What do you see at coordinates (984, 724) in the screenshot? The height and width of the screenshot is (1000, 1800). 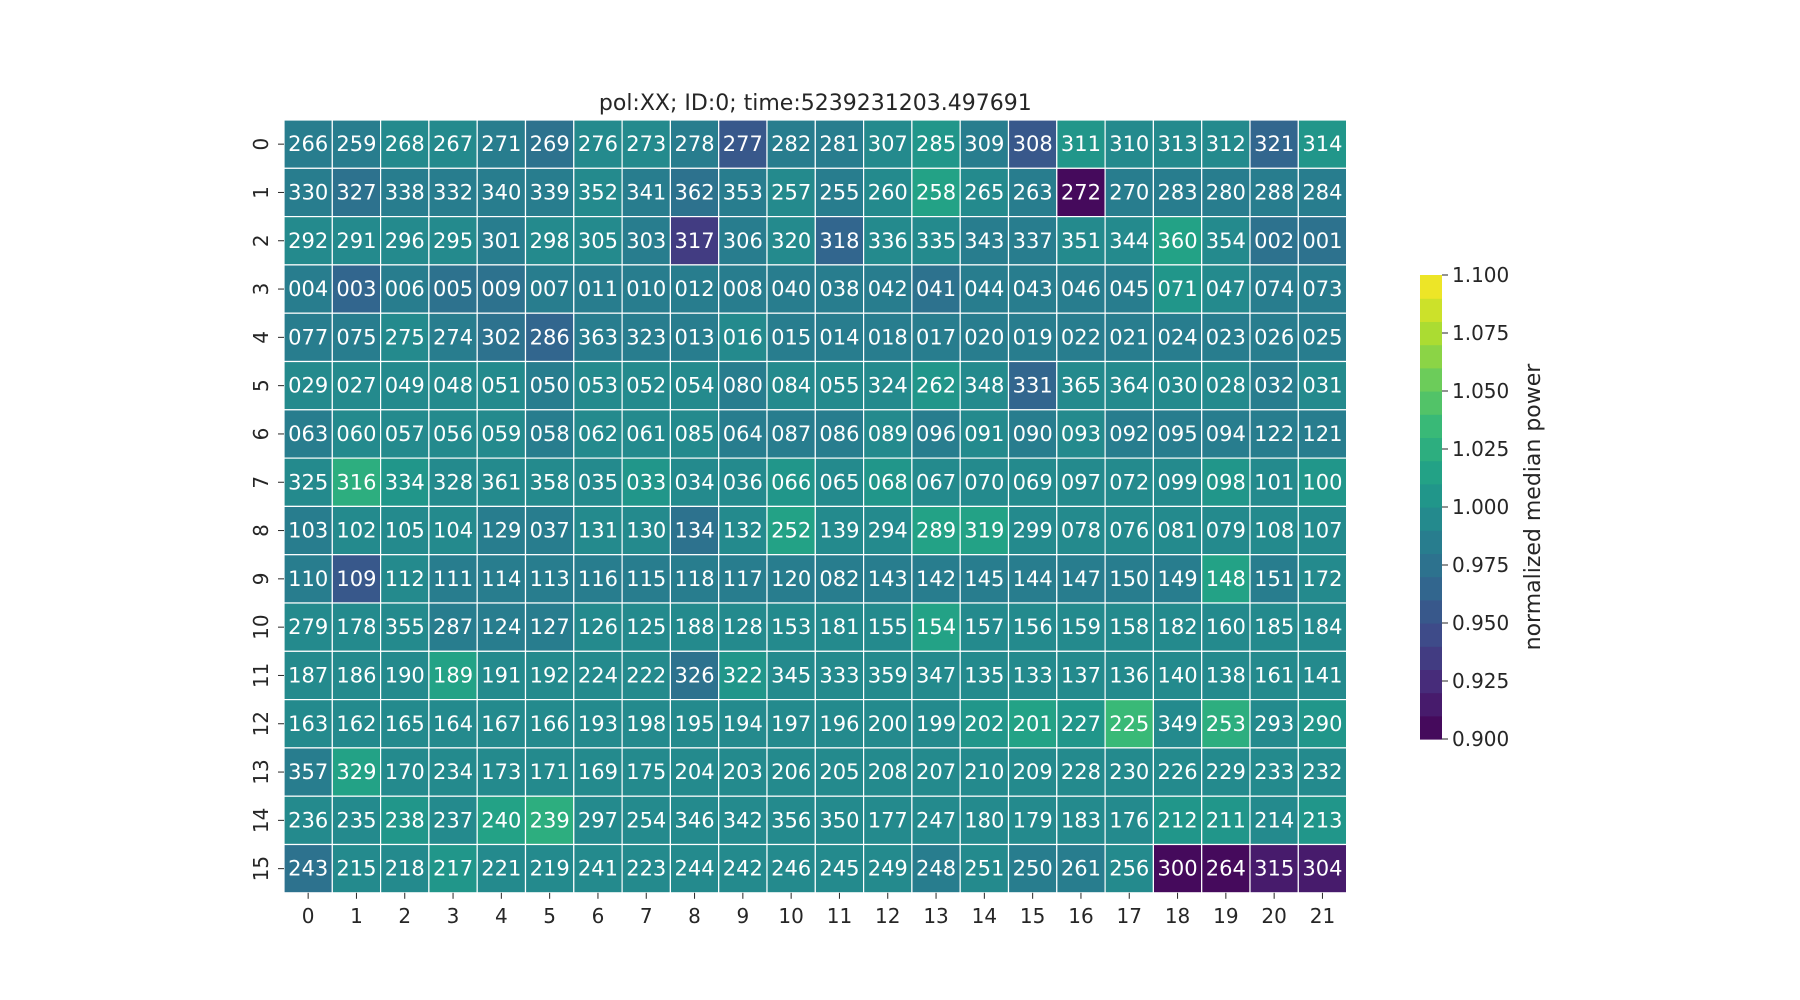 I see `cell-annotation: 202` at bounding box center [984, 724].